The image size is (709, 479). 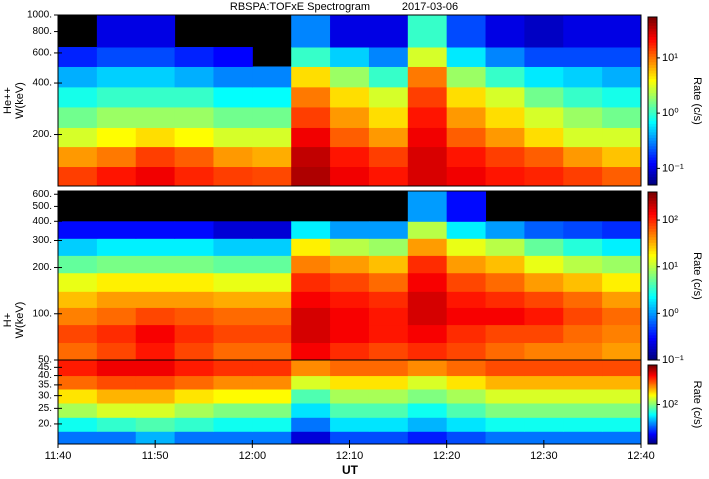 What do you see at coordinates (39, 15) in the screenshot?
I see `y-tick-label: 1000.` at bounding box center [39, 15].